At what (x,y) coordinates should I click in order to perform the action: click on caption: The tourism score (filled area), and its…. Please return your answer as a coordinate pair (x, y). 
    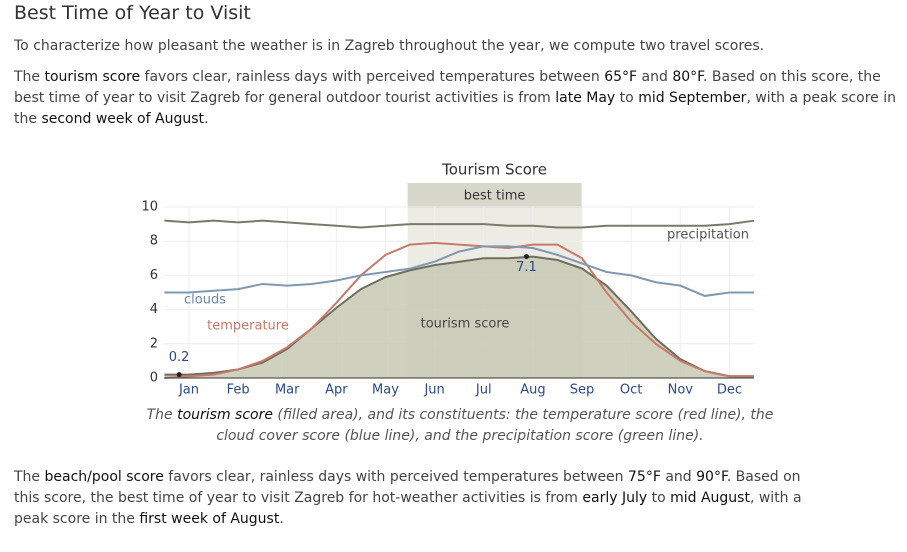
    Looking at the image, I should click on (460, 426).